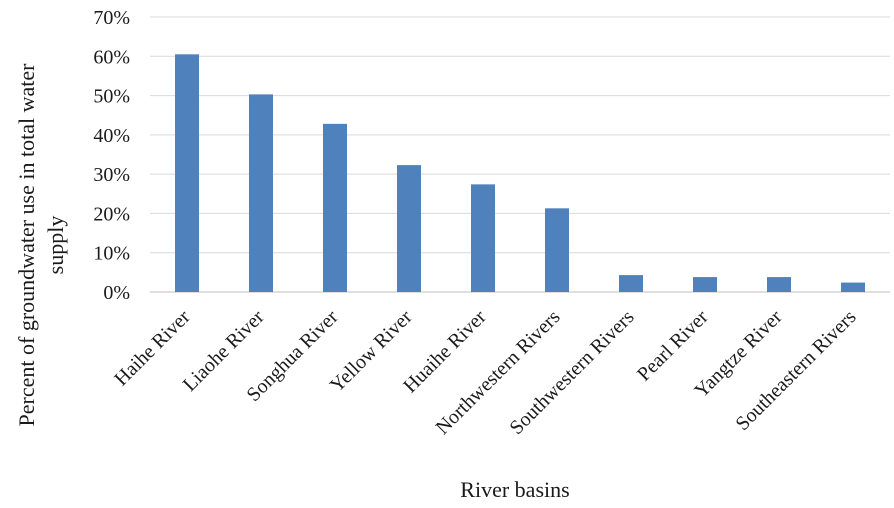 This screenshot has height=508, width=894. Describe the element at coordinates (111, 18) in the screenshot. I see `y-tick-label: 70%` at that location.